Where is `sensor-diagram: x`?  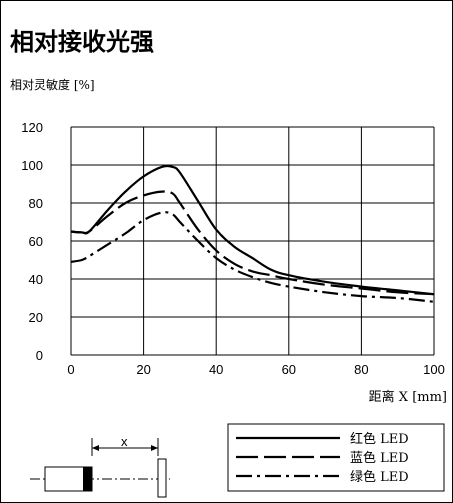 sensor-diagram: x is located at coordinates (100, 466).